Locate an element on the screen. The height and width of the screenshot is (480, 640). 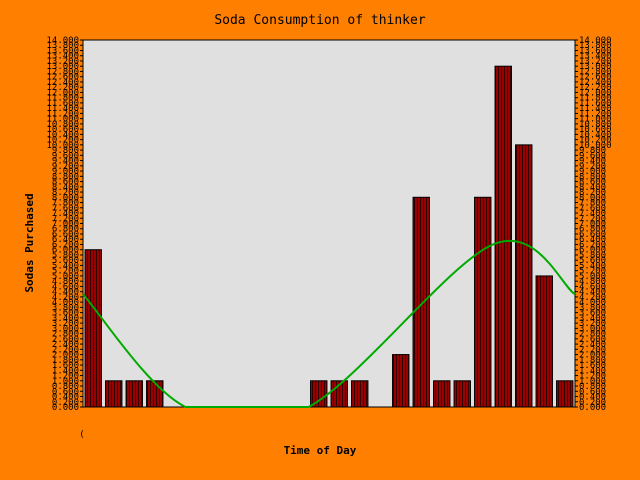
y-tick-label-right: 7.400 is located at coordinates (592, 214).